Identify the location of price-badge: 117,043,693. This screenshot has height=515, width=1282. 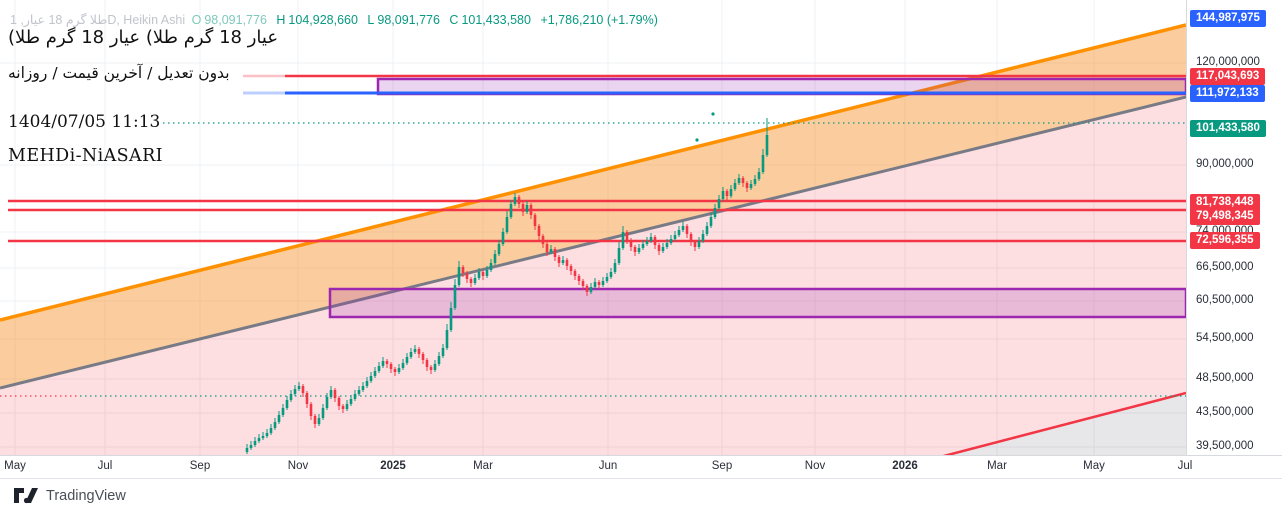
(1228, 76).